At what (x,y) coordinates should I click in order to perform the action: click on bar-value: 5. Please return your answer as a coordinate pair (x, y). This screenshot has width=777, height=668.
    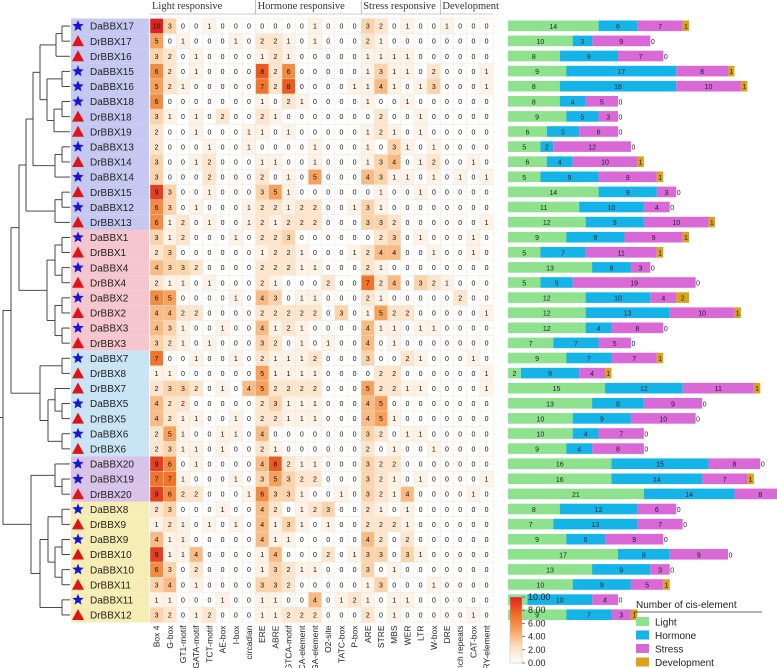
    Looking at the image, I should click on (557, 284).